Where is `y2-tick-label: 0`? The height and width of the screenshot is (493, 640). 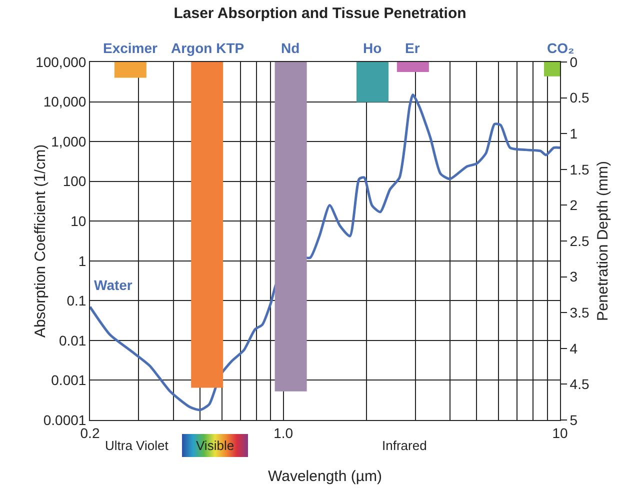 y2-tick-label: 0 is located at coordinates (574, 62).